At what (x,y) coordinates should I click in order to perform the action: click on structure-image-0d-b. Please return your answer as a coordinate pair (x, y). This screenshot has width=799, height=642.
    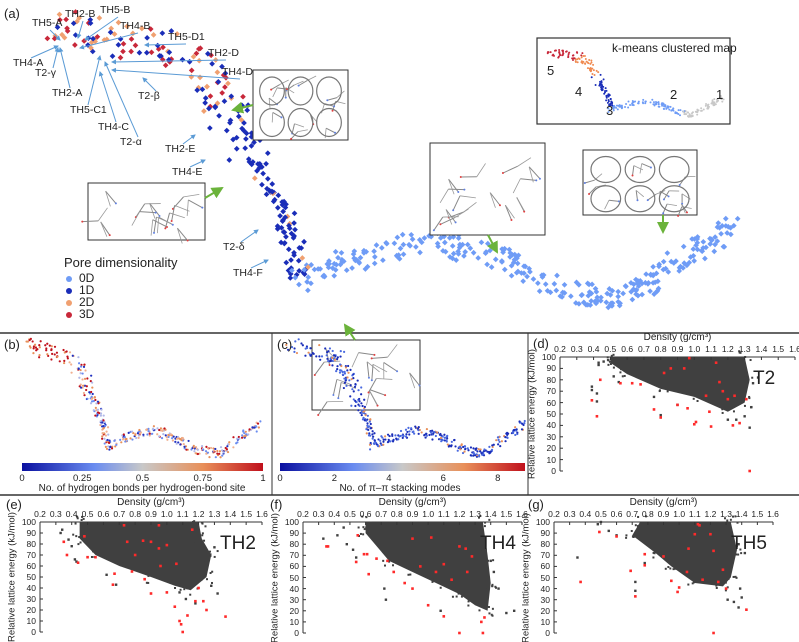
    Looking at the image, I should click on (640, 183).